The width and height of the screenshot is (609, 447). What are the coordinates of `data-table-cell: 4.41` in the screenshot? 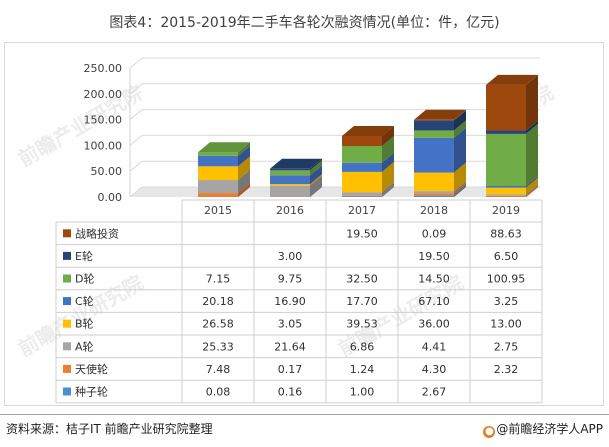 It's located at (434, 346).